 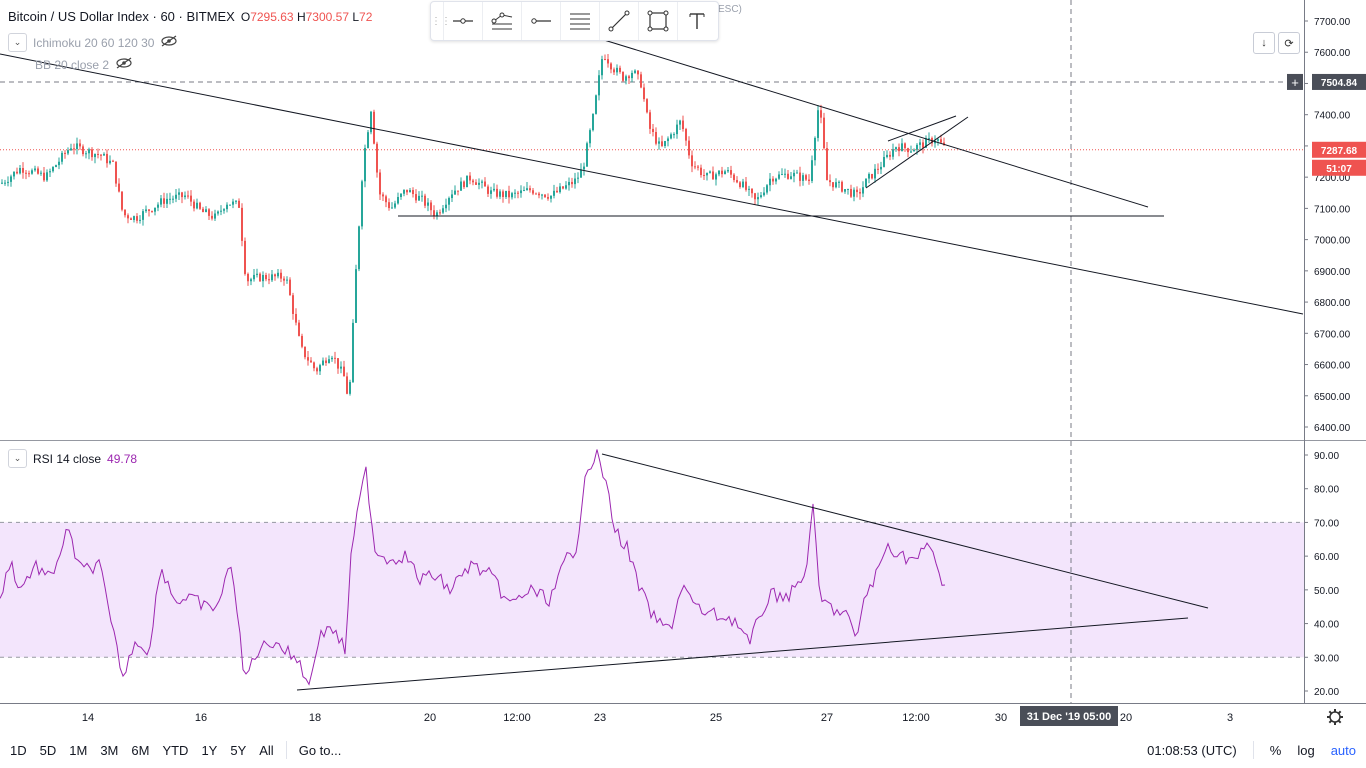 What do you see at coordinates (1289, 43) in the screenshot?
I see `refresh-icon: ⟳` at bounding box center [1289, 43].